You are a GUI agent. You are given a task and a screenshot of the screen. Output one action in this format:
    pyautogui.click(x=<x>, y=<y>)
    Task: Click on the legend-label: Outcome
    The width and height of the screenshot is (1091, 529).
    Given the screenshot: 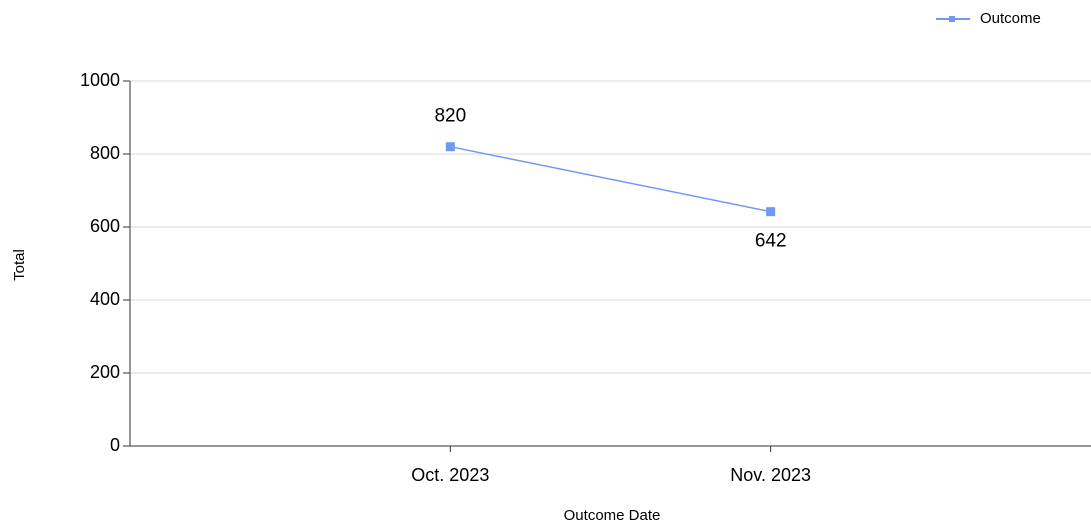 What is the action you would take?
    pyautogui.click(x=1010, y=18)
    